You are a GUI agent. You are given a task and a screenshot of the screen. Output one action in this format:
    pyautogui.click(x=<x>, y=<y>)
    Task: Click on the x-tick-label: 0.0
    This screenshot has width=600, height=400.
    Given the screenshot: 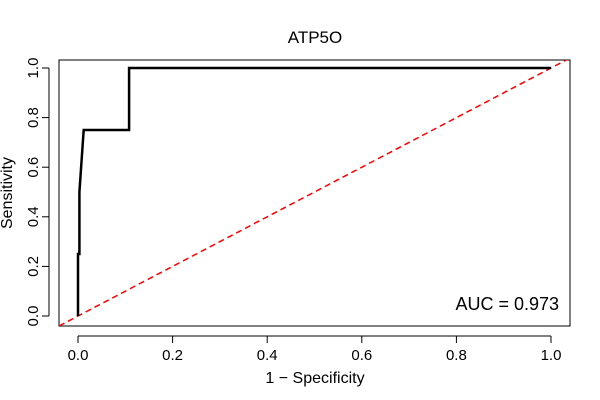 What is the action you would take?
    pyautogui.click(x=78, y=355)
    